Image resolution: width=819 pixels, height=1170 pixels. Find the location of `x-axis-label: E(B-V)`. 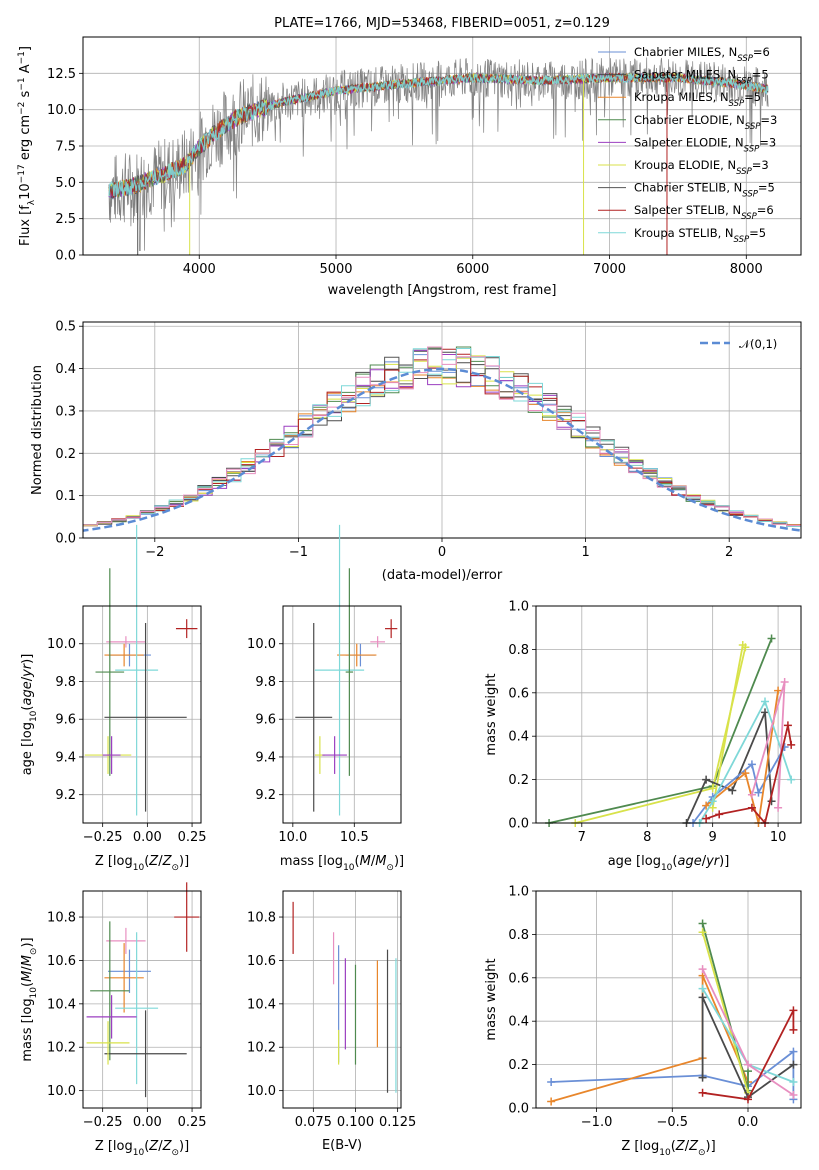

x-axis-label: E(B-V) is located at coordinates (342, 1145).